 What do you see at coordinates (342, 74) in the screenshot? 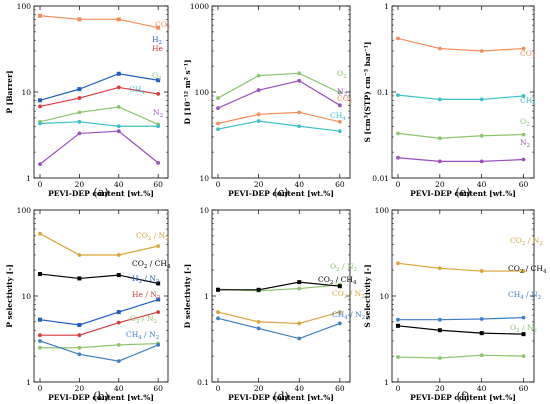
I see `series-label: O2` at bounding box center [342, 74].